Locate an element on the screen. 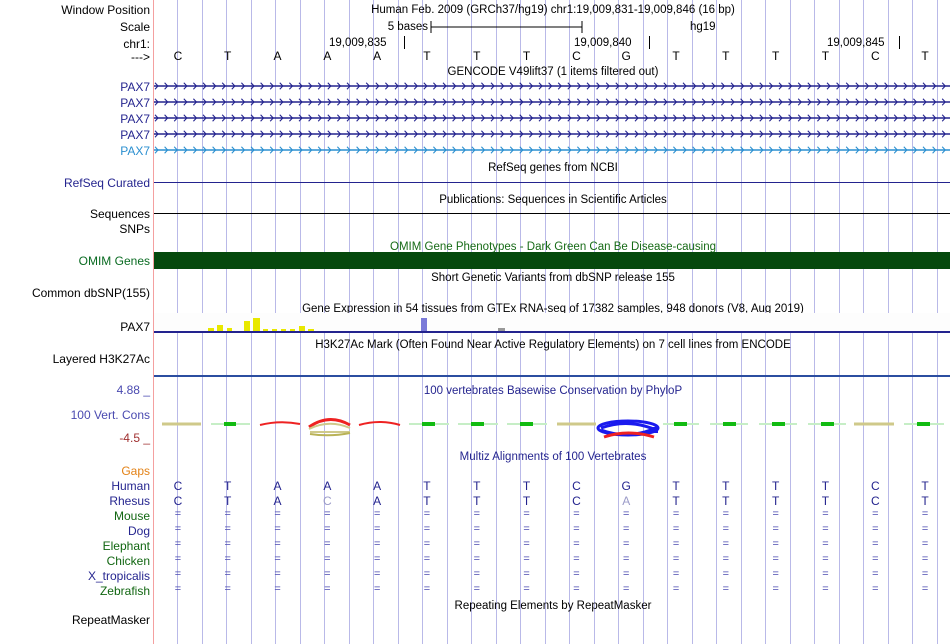  phylop-conservation-plot is located at coordinates (552, 420).